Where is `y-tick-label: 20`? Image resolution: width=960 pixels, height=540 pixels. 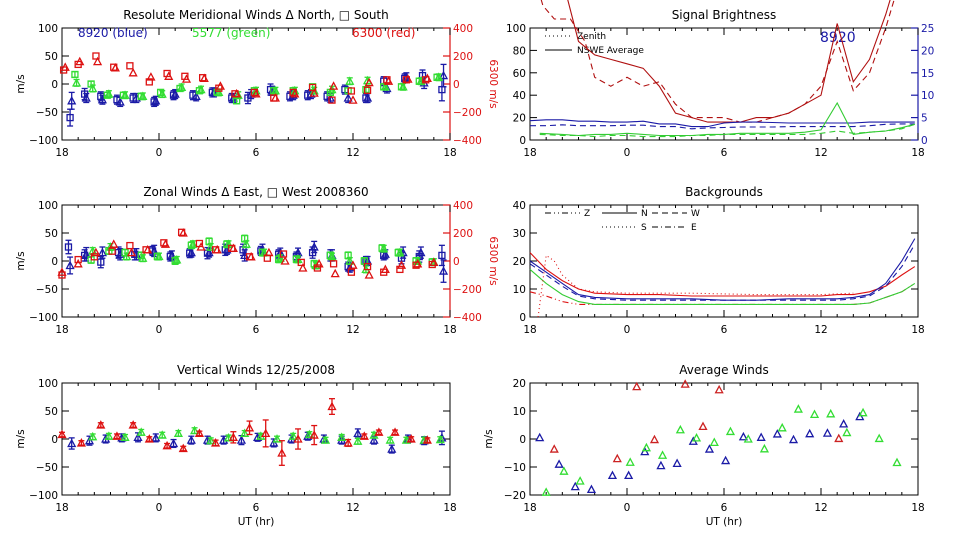 y-tick-label: 20 is located at coordinates (519, 119).